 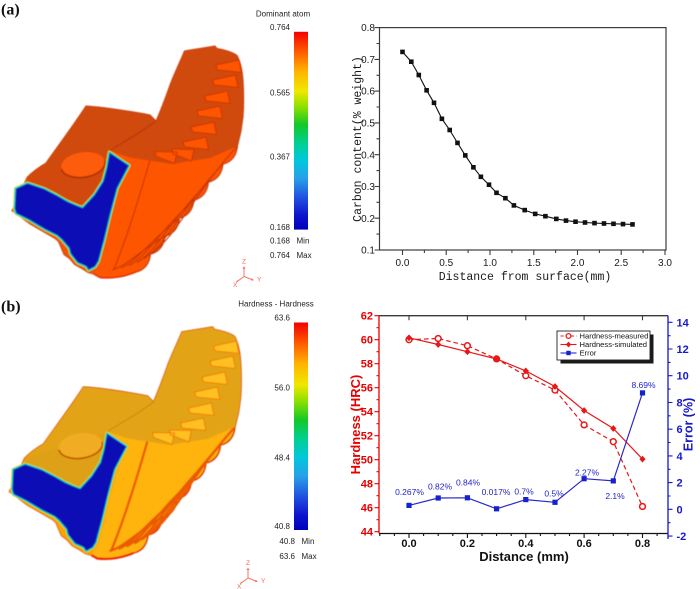 What do you see at coordinates (280, 157) in the screenshot?
I see `svg-text: 0.367` at bounding box center [280, 157].